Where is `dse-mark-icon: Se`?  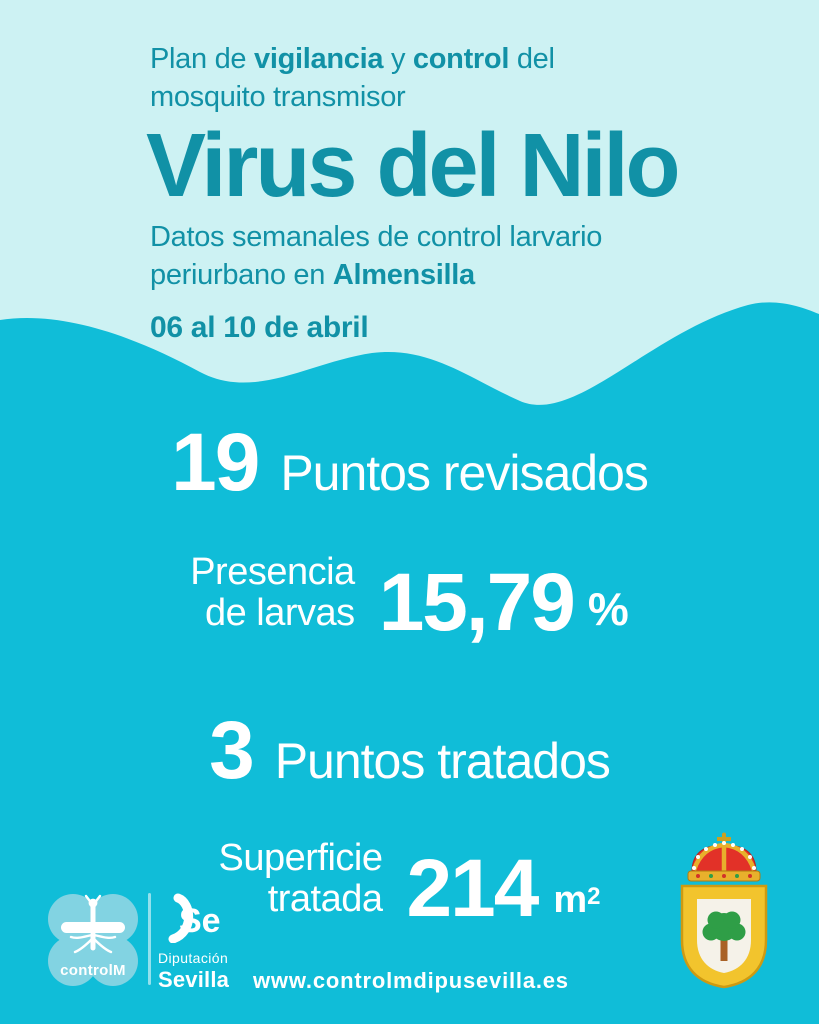
dse-mark-icon: Se is located at coordinates (194, 918).